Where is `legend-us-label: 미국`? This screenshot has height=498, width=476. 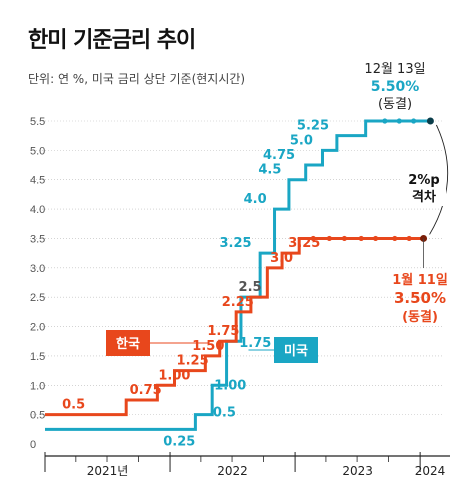 legend-us-label: 미국 is located at coordinates (296, 351).